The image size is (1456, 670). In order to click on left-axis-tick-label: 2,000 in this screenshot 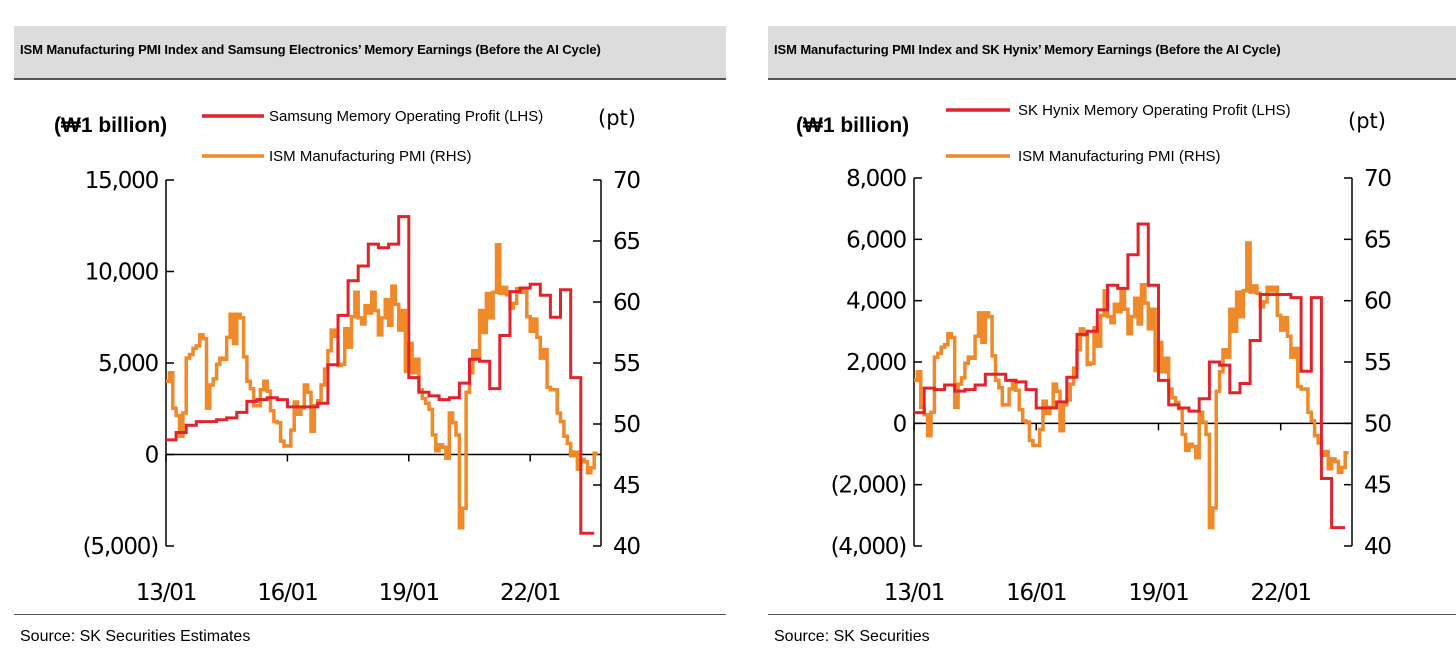, I will do `click(876, 363)`.